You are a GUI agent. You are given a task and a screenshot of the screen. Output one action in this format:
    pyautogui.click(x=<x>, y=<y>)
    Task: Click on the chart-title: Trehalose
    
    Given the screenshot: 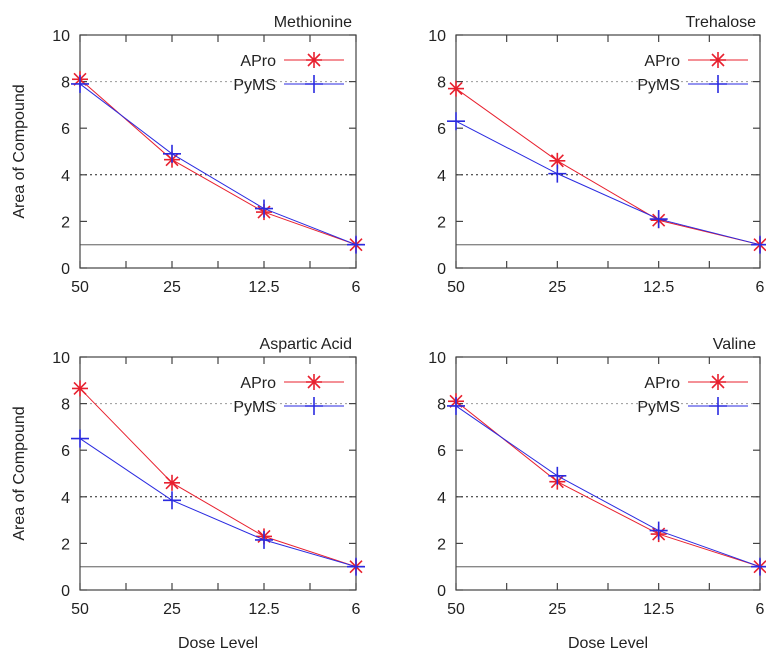 What is the action you would take?
    pyautogui.click(x=720, y=22)
    